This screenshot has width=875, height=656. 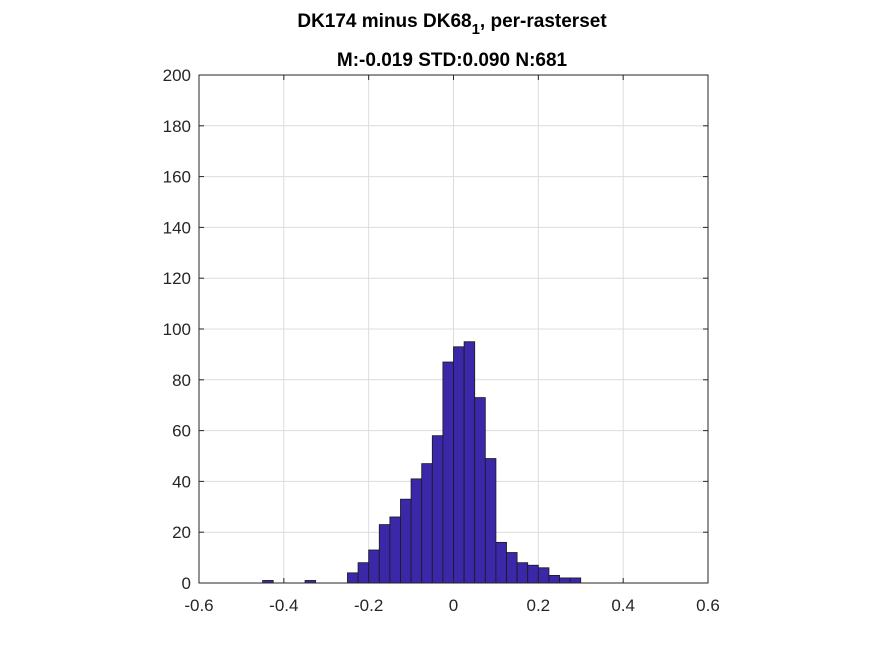 I want to click on chart-title: DK174 minus DK681, per-rasterset, so click(x=452, y=24).